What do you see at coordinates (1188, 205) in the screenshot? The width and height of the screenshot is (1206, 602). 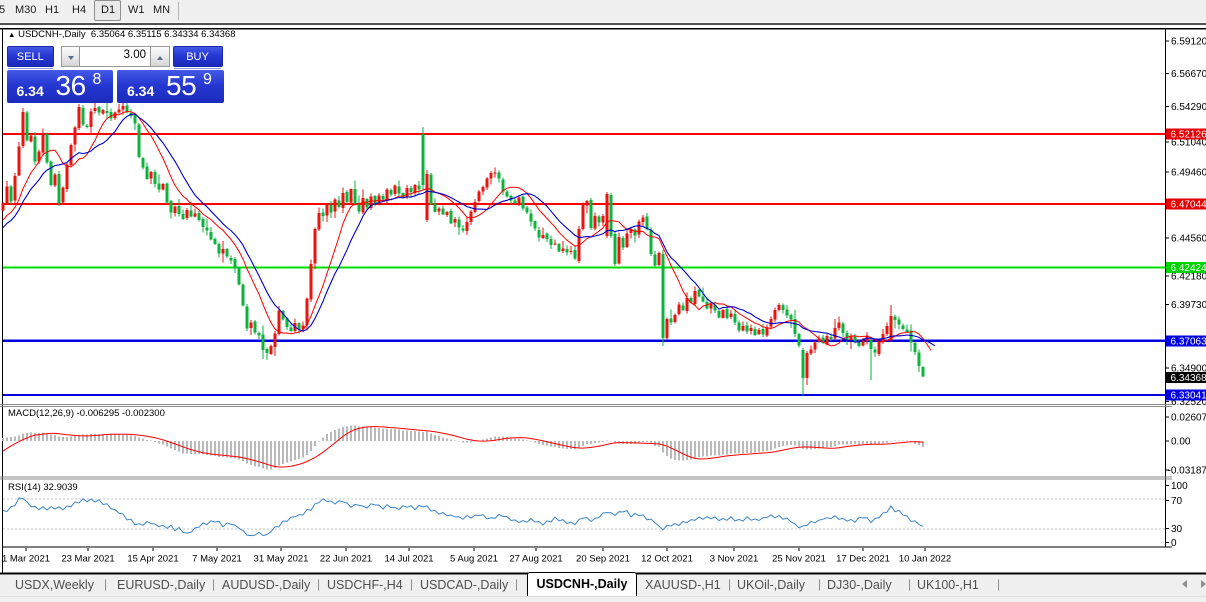 I see `svg-text: 6.47044` at bounding box center [1188, 205].